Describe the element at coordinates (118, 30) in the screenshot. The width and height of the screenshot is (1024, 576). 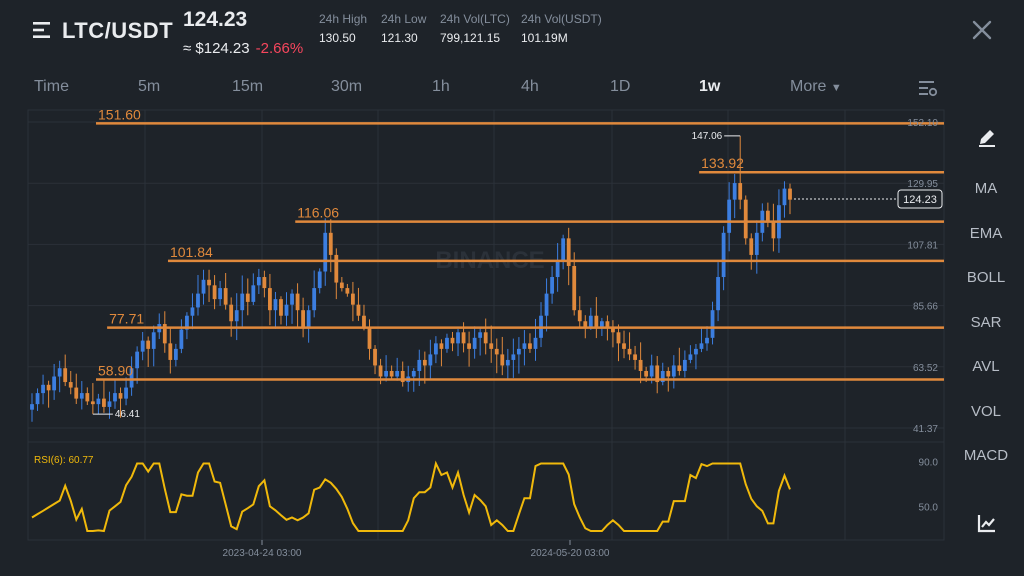
I see `pair-title: LTC/USDT` at that location.